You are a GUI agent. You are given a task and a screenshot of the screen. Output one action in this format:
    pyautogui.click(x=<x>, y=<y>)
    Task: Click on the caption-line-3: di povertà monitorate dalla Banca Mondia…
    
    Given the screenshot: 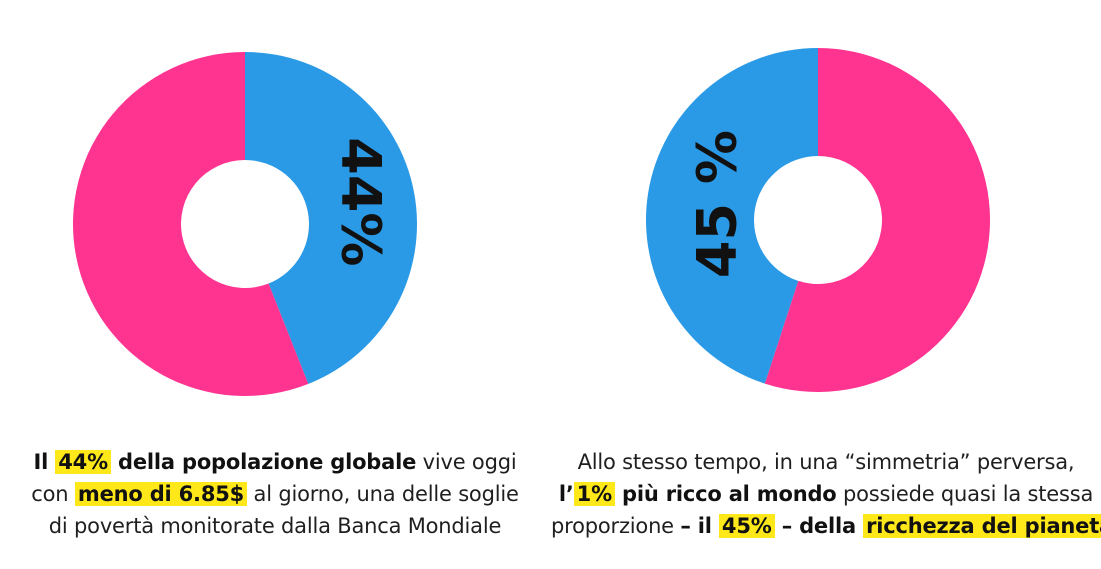 What is the action you would take?
    pyautogui.click(x=275, y=526)
    